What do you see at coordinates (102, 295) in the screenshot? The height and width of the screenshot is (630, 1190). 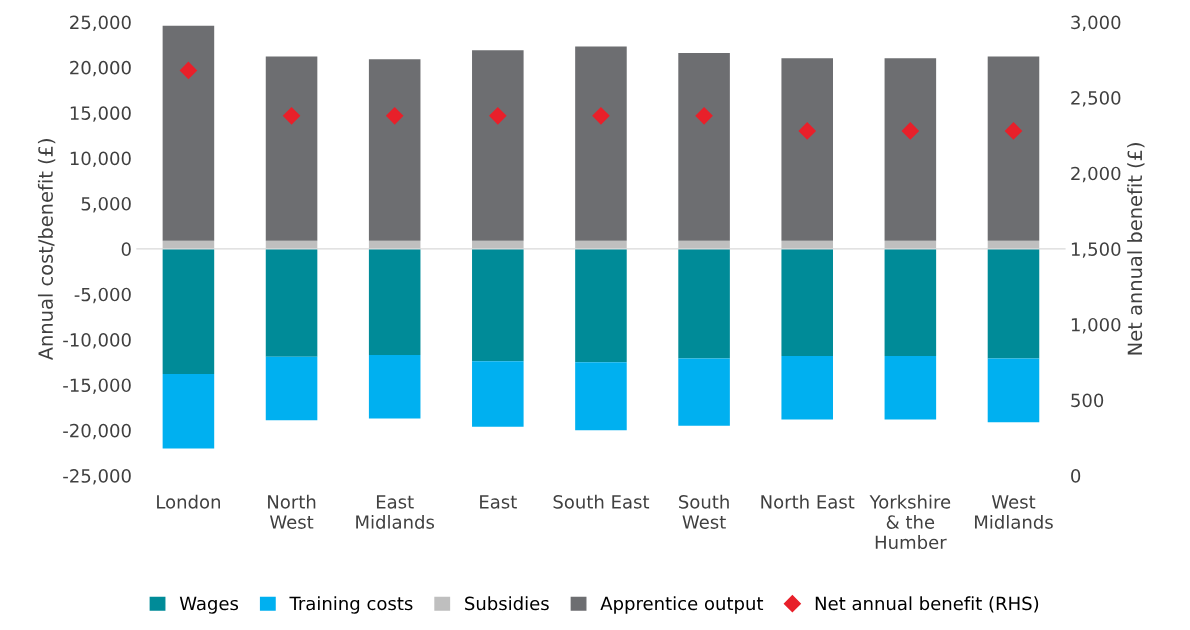 I see `y-tick-label: -5,000` at bounding box center [102, 295].